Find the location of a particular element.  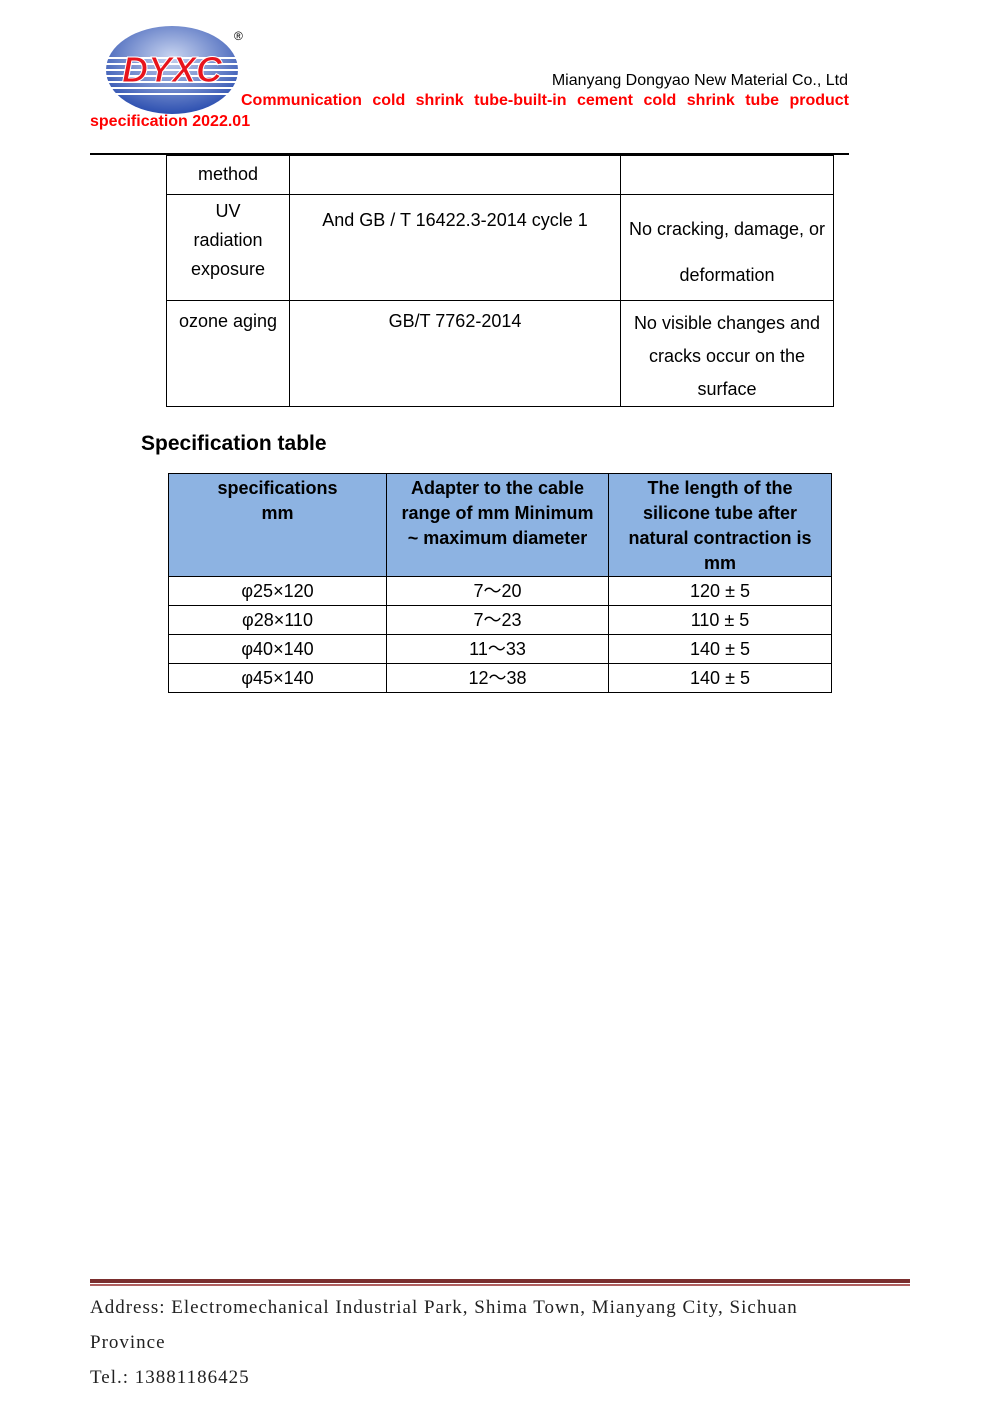

footer-rule-thin is located at coordinates (500, 1285).